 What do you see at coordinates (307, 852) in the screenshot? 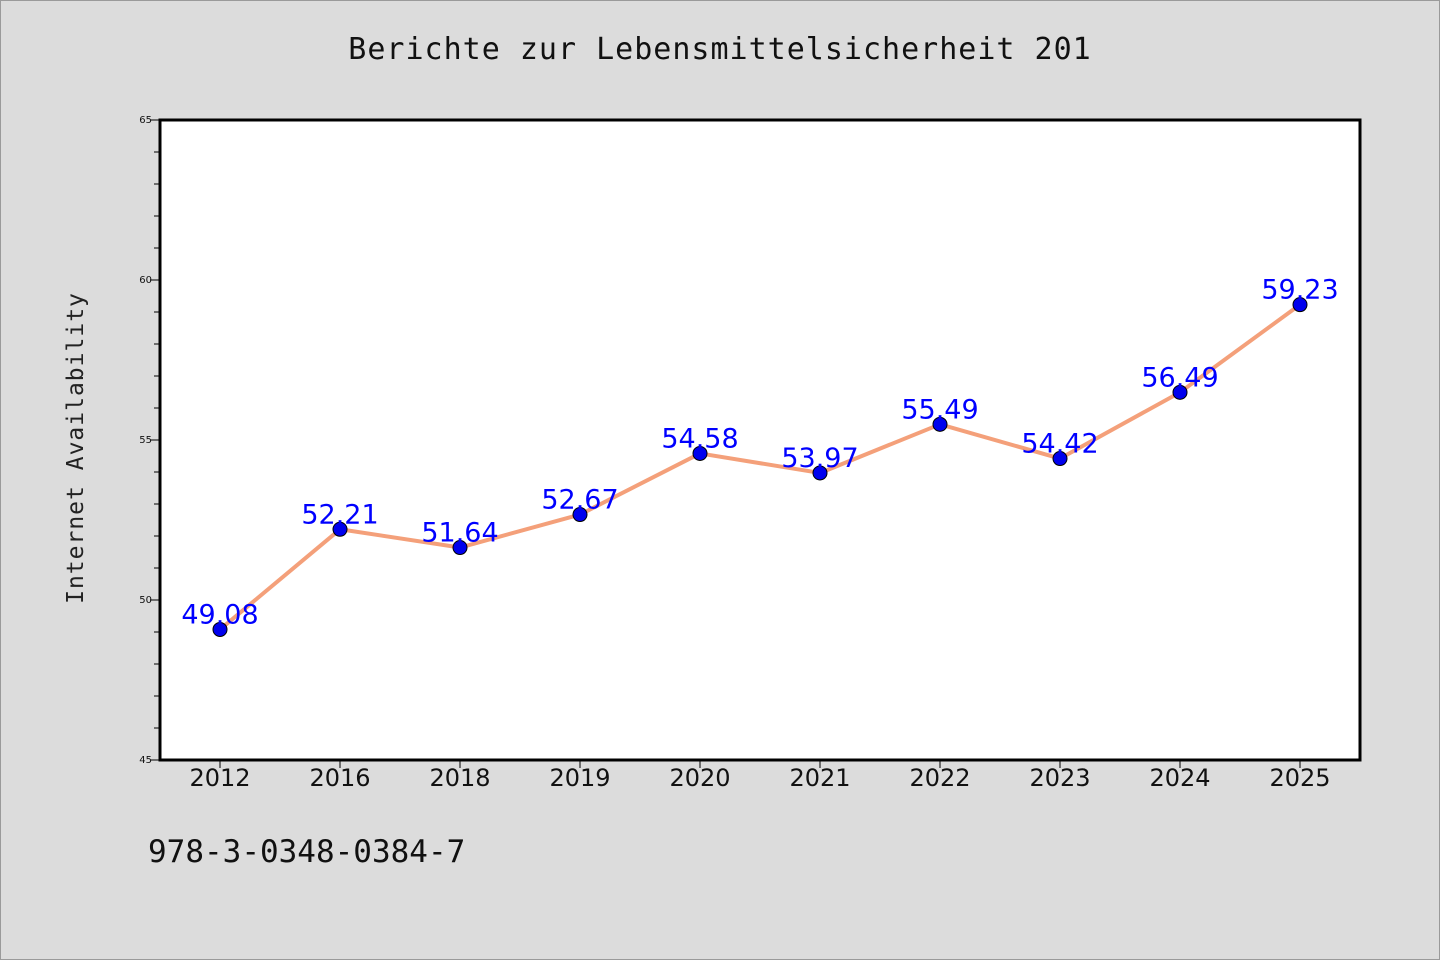
I see `footer-code: 978-3-0348-0384-7` at bounding box center [307, 852].